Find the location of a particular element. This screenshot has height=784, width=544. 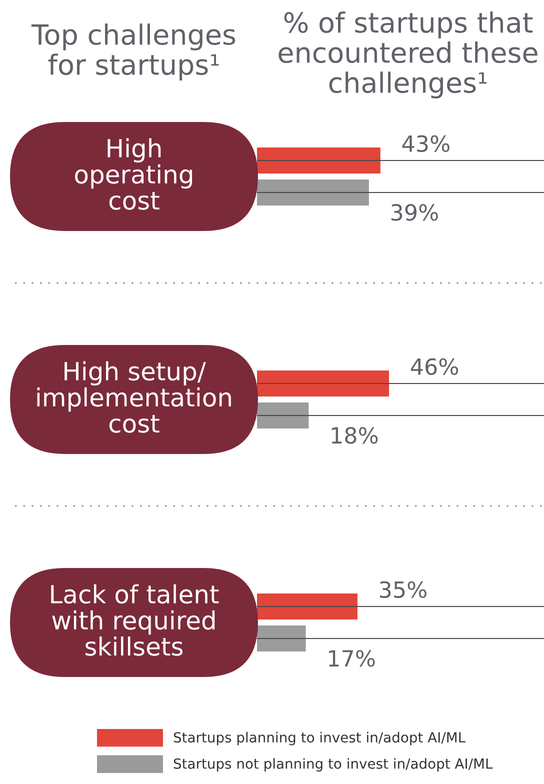

y-axis-title: Top challenges for startups¹ is located at coordinates (133, 52).